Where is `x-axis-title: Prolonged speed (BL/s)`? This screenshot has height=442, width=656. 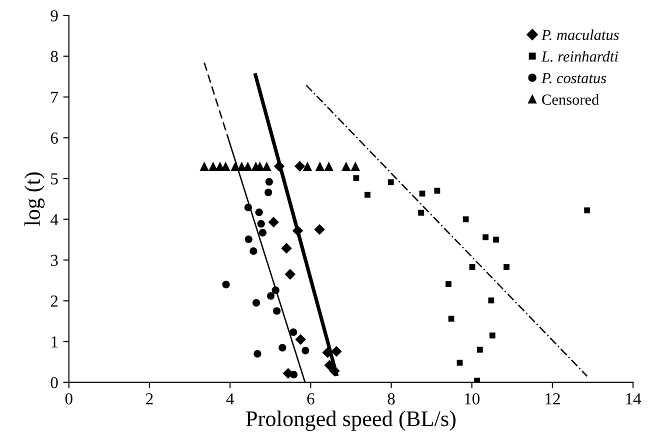
x-axis-title: Prolonged speed (BL/s) is located at coordinates (351, 420).